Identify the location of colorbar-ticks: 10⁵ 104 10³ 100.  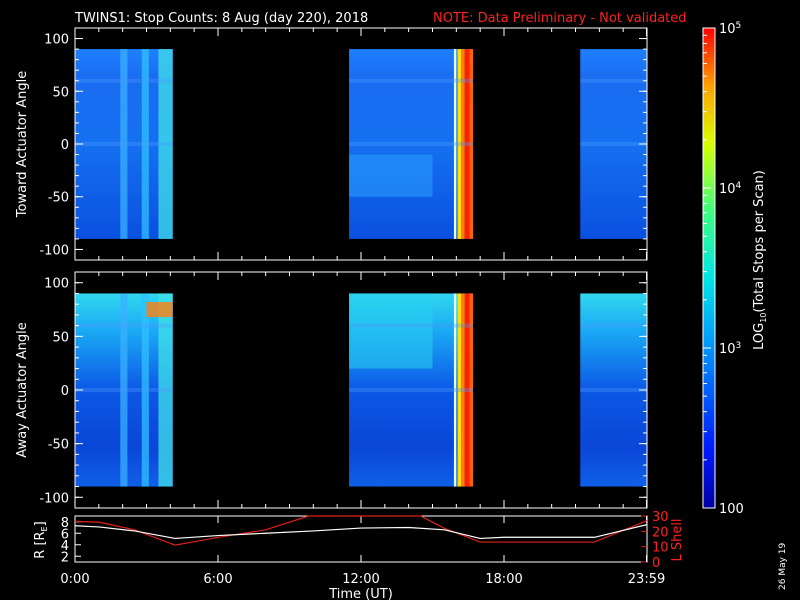
(723, 269).